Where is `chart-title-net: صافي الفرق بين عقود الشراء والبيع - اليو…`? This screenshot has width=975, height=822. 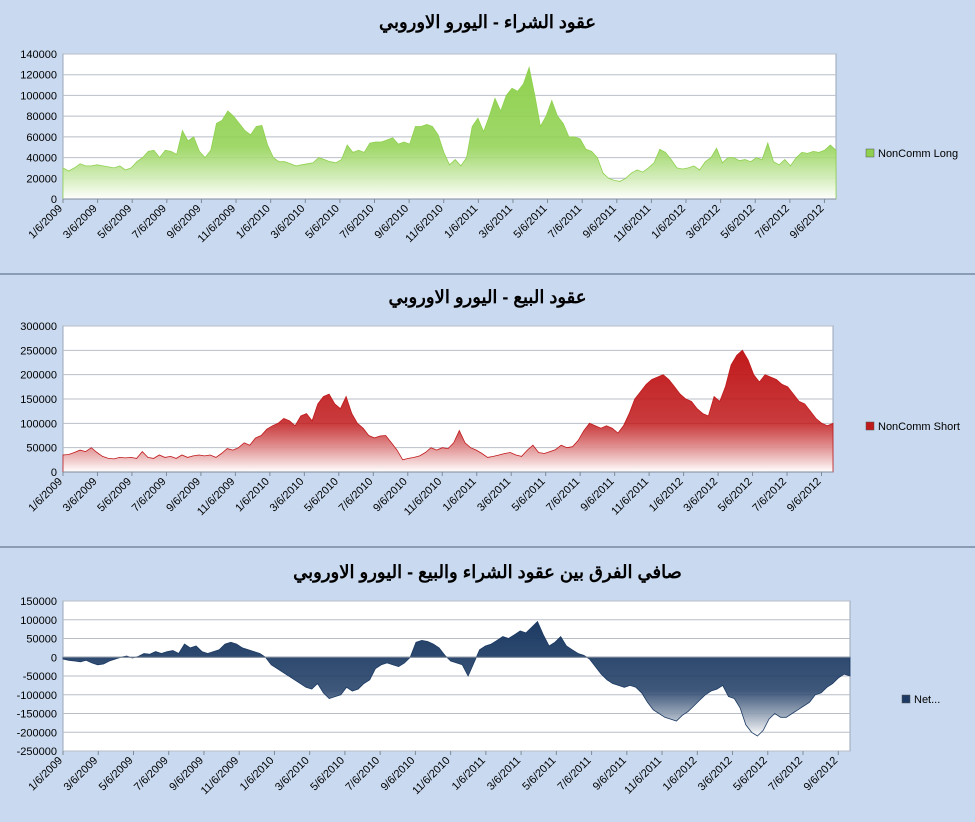
chart-title-net: صافي الفرق بين عقود الشراء والبيع - اليو… is located at coordinates (487, 572).